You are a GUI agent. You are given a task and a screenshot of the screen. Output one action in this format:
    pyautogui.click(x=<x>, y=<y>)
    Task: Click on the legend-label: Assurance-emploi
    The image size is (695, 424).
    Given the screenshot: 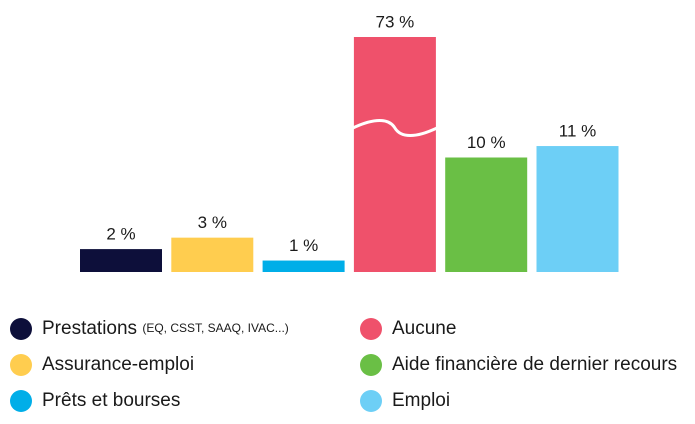 What is the action you would take?
    pyautogui.click(x=118, y=364)
    